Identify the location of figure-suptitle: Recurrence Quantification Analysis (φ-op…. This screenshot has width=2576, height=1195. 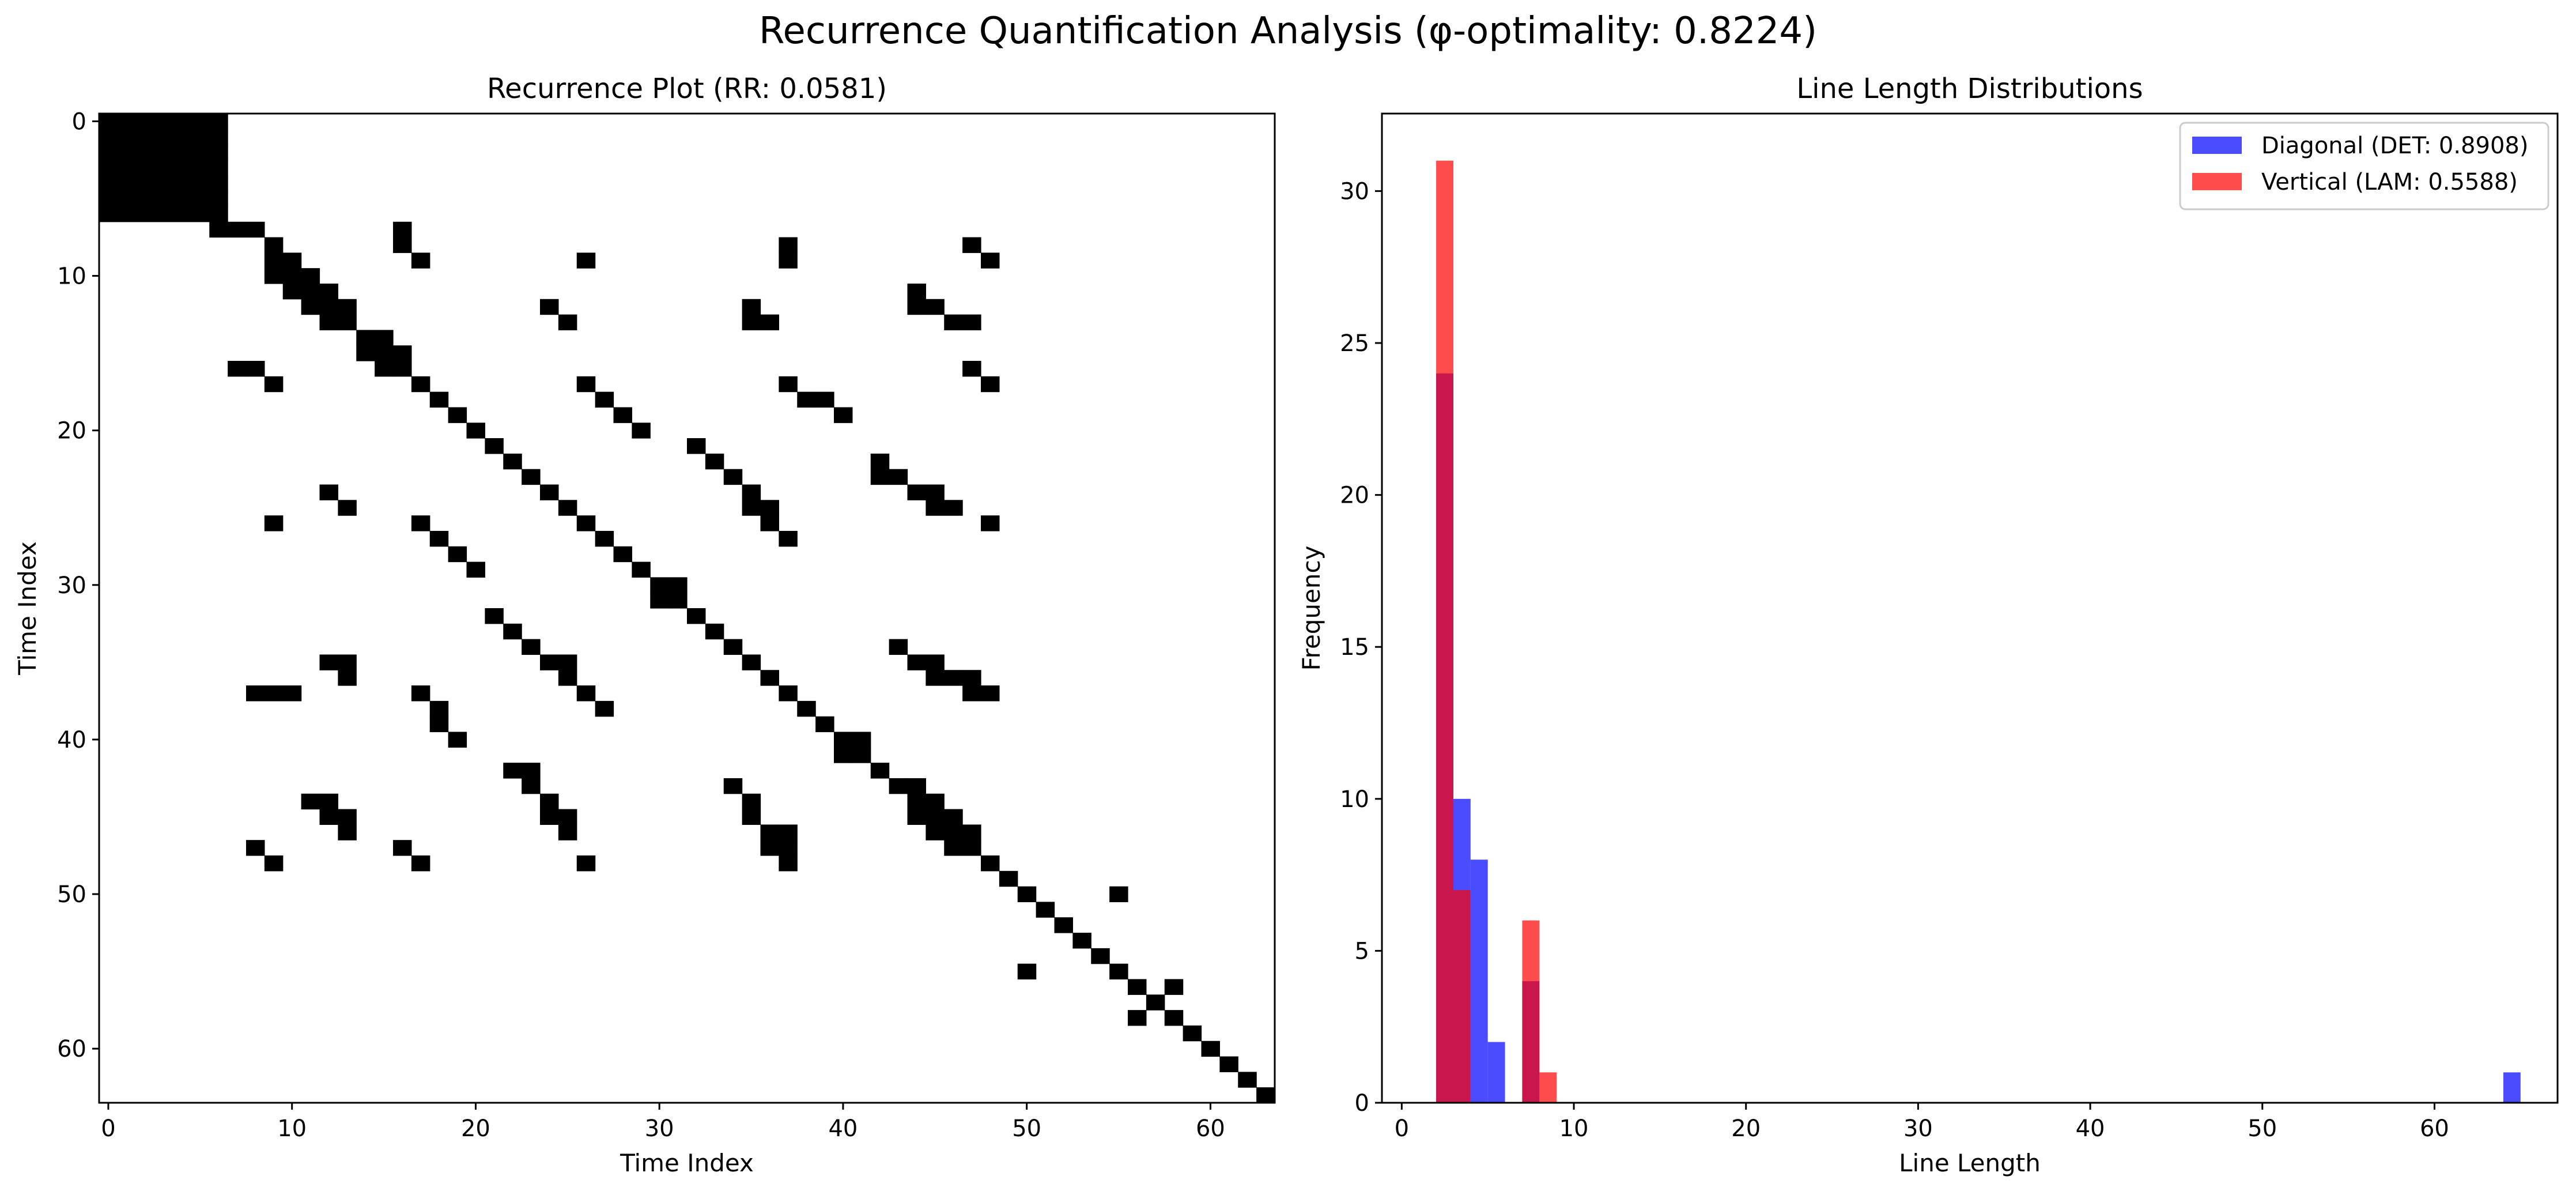
(1288, 31).